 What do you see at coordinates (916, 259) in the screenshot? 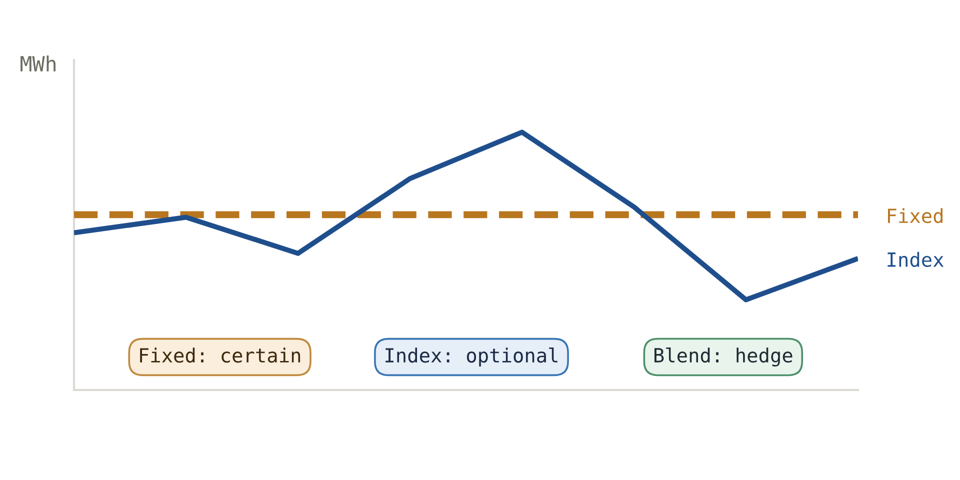
I see `series-label: Index` at bounding box center [916, 259].